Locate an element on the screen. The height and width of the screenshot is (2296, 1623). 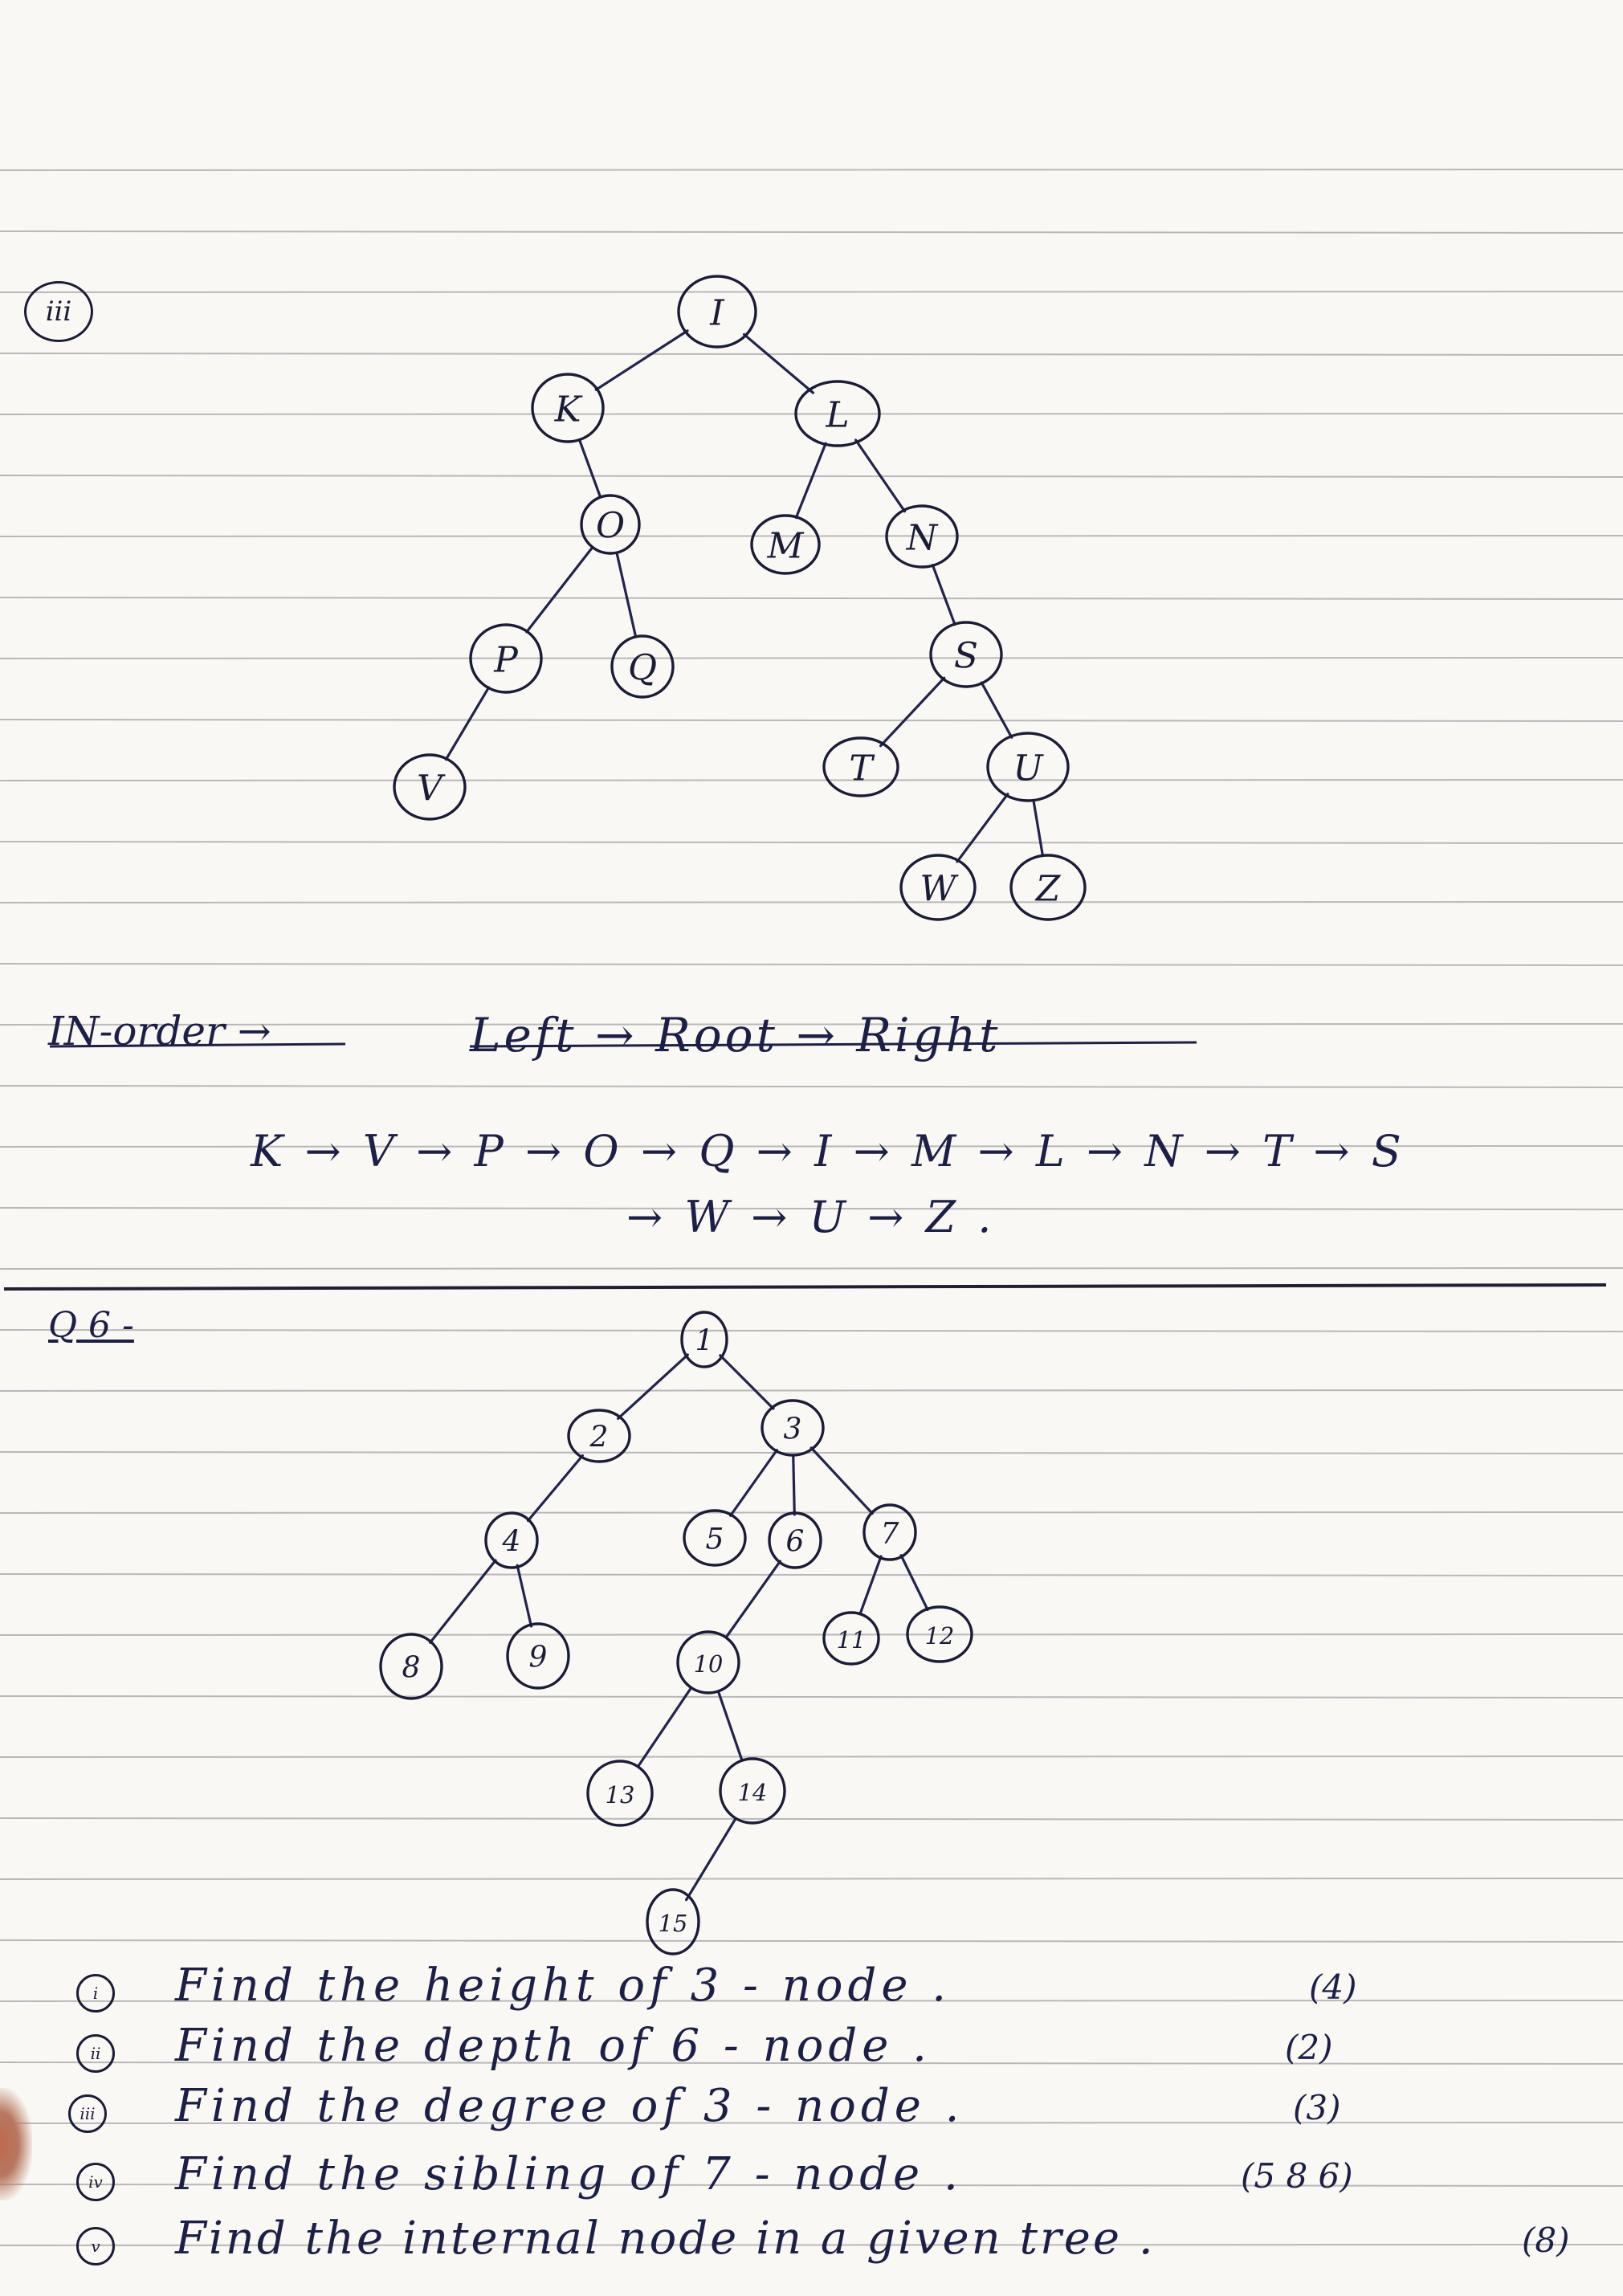
node-label: 9 is located at coordinates (538, 1657).